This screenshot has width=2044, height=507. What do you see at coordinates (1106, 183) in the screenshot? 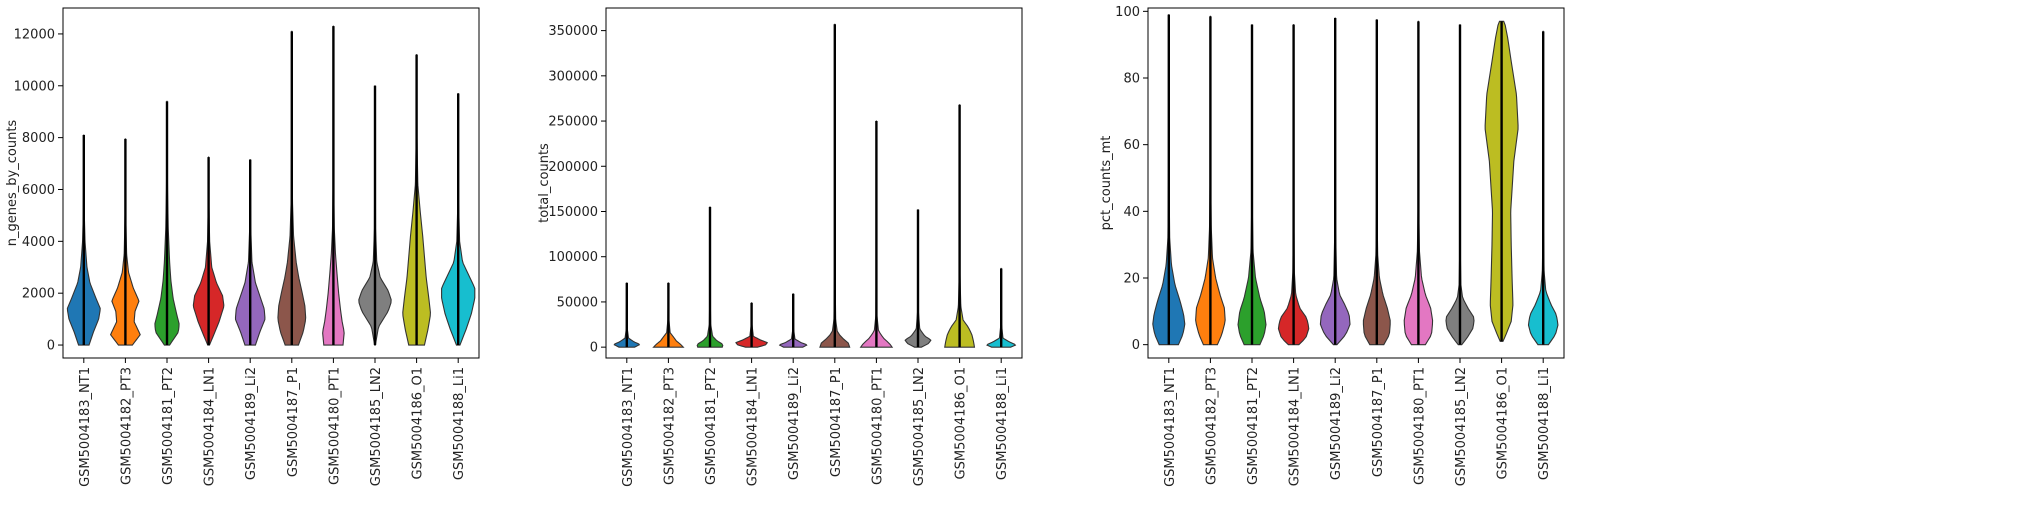
I see `y-axis-label: pct_counts_mt` at bounding box center [1106, 183].